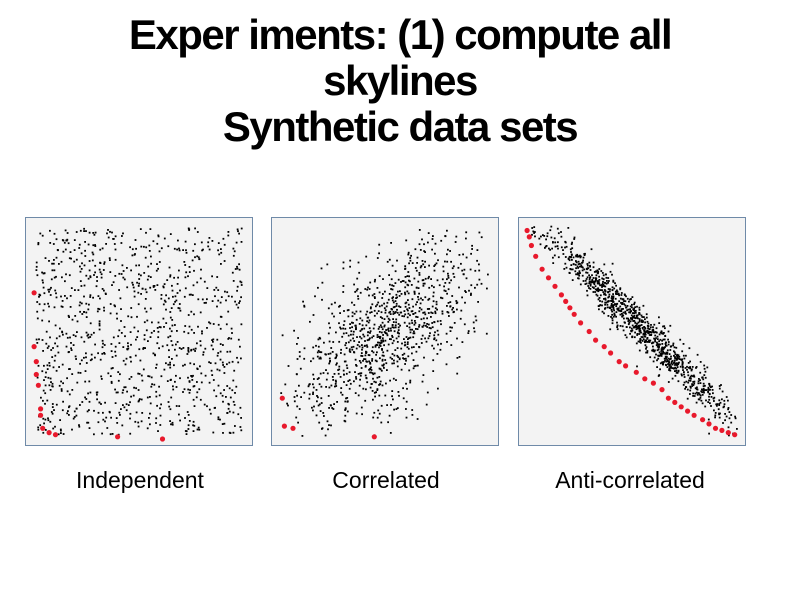  I want to click on data-points-correlated, so click(384, 333).